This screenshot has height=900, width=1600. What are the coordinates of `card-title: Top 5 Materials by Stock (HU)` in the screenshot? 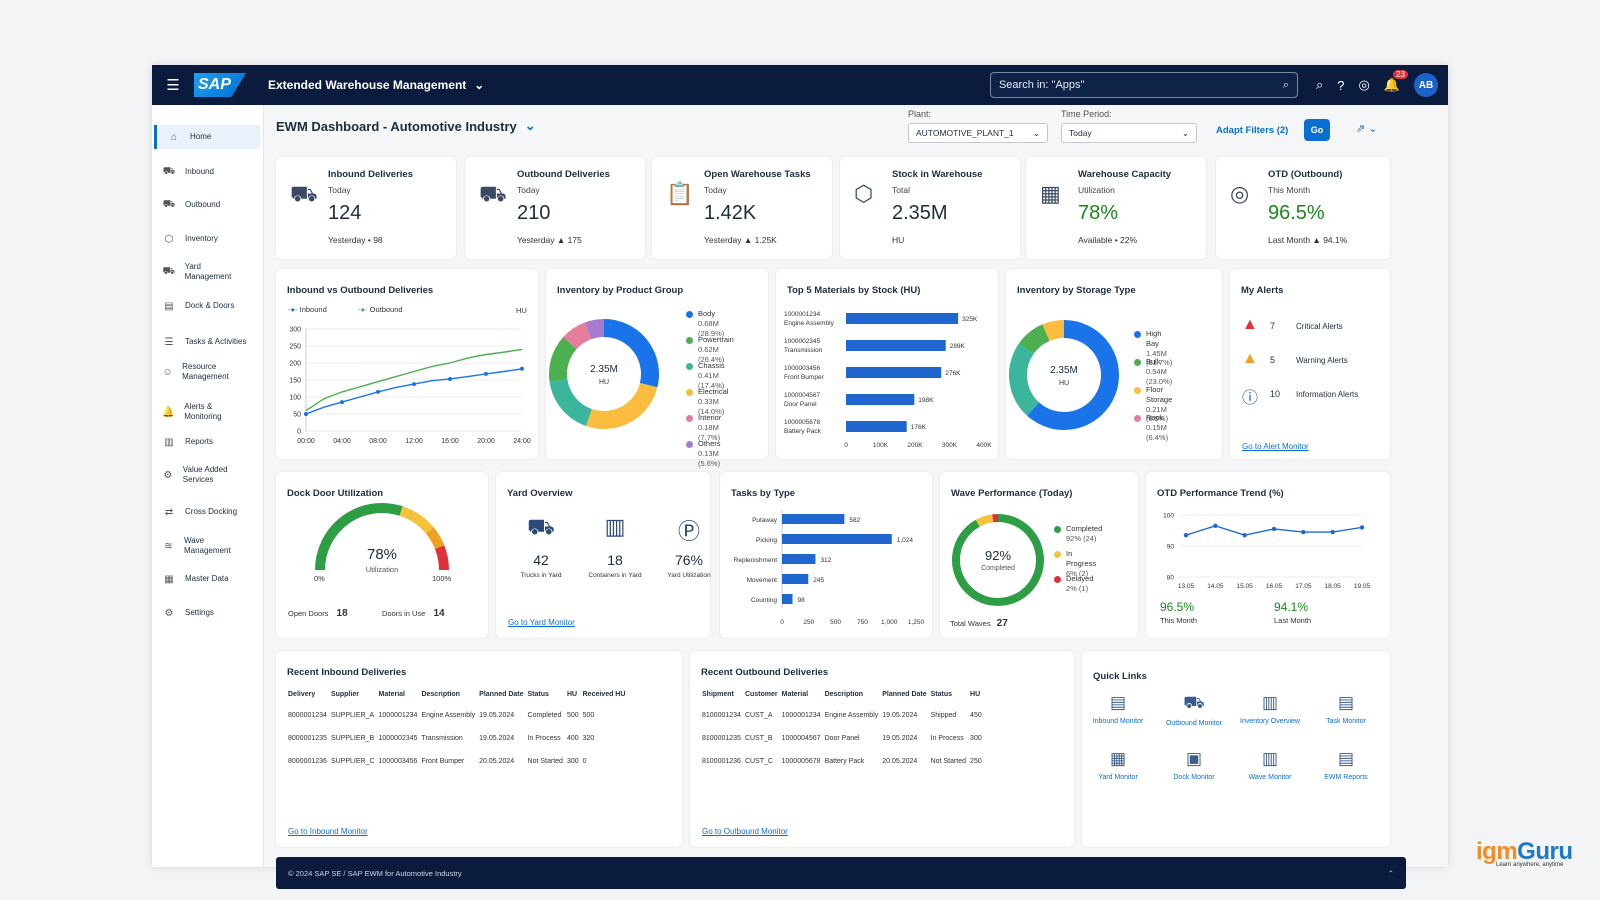 It's located at (854, 290).